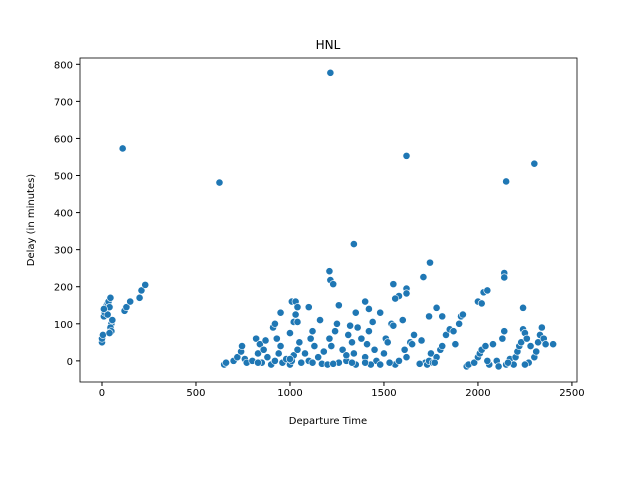  What do you see at coordinates (31, 220) in the screenshot?
I see `y-axis-label: Delay (in minutes)` at bounding box center [31, 220].